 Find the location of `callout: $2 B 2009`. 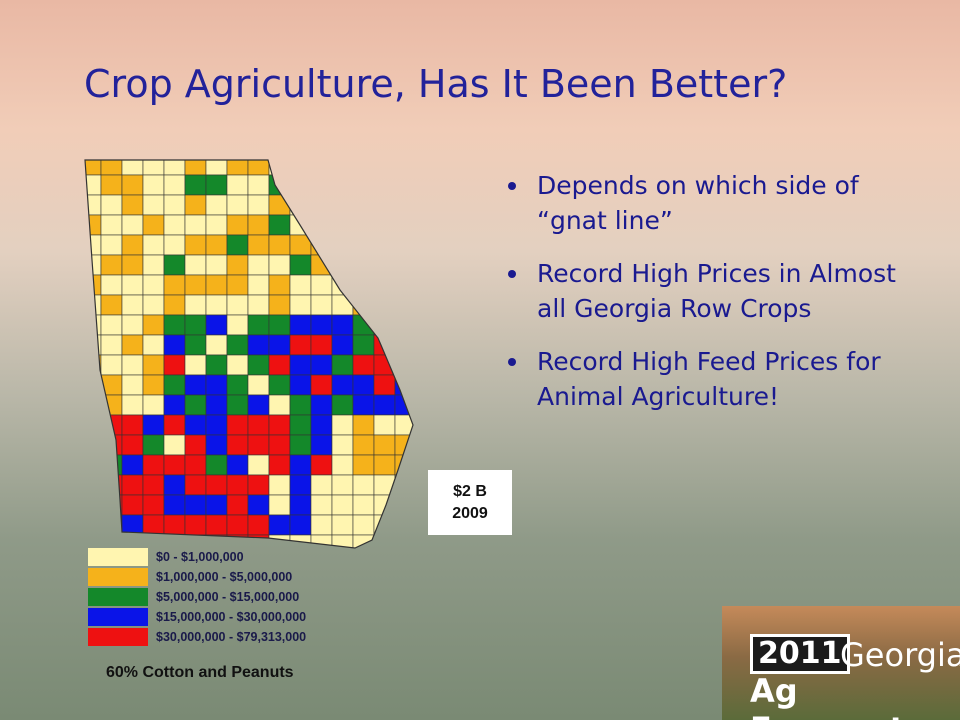

callout: $2 B 2009 is located at coordinates (470, 502).